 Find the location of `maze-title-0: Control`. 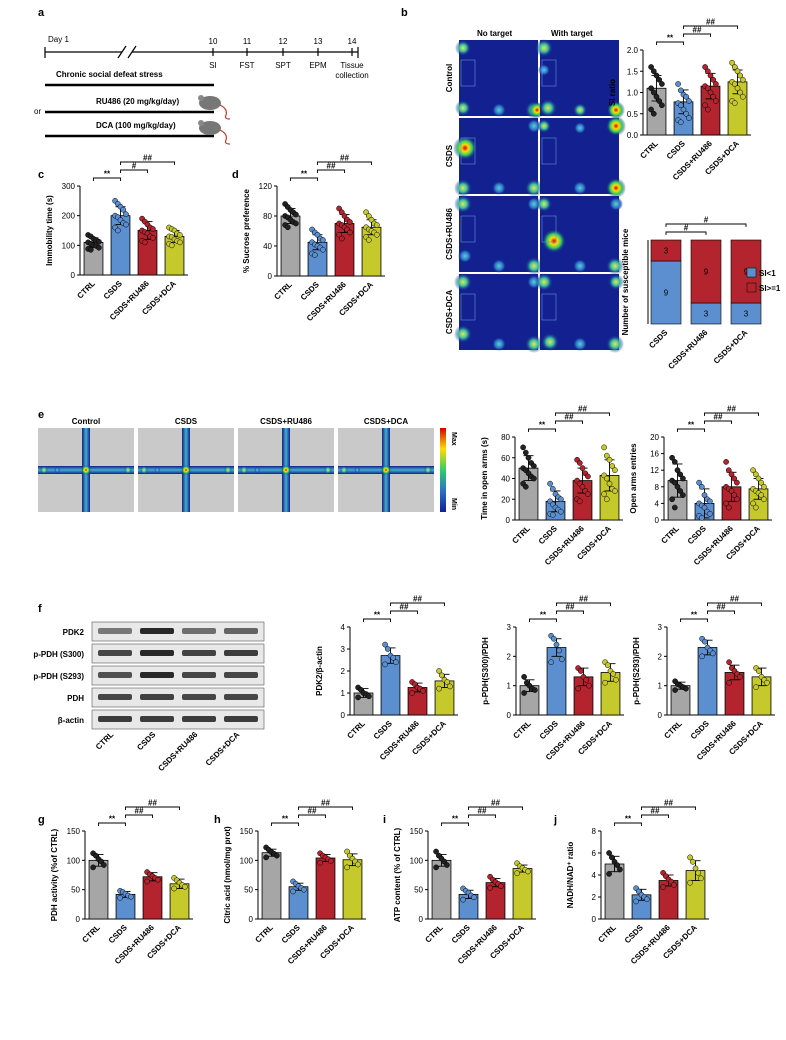

maze-title-0: Control is located at coordinates (86, 421).